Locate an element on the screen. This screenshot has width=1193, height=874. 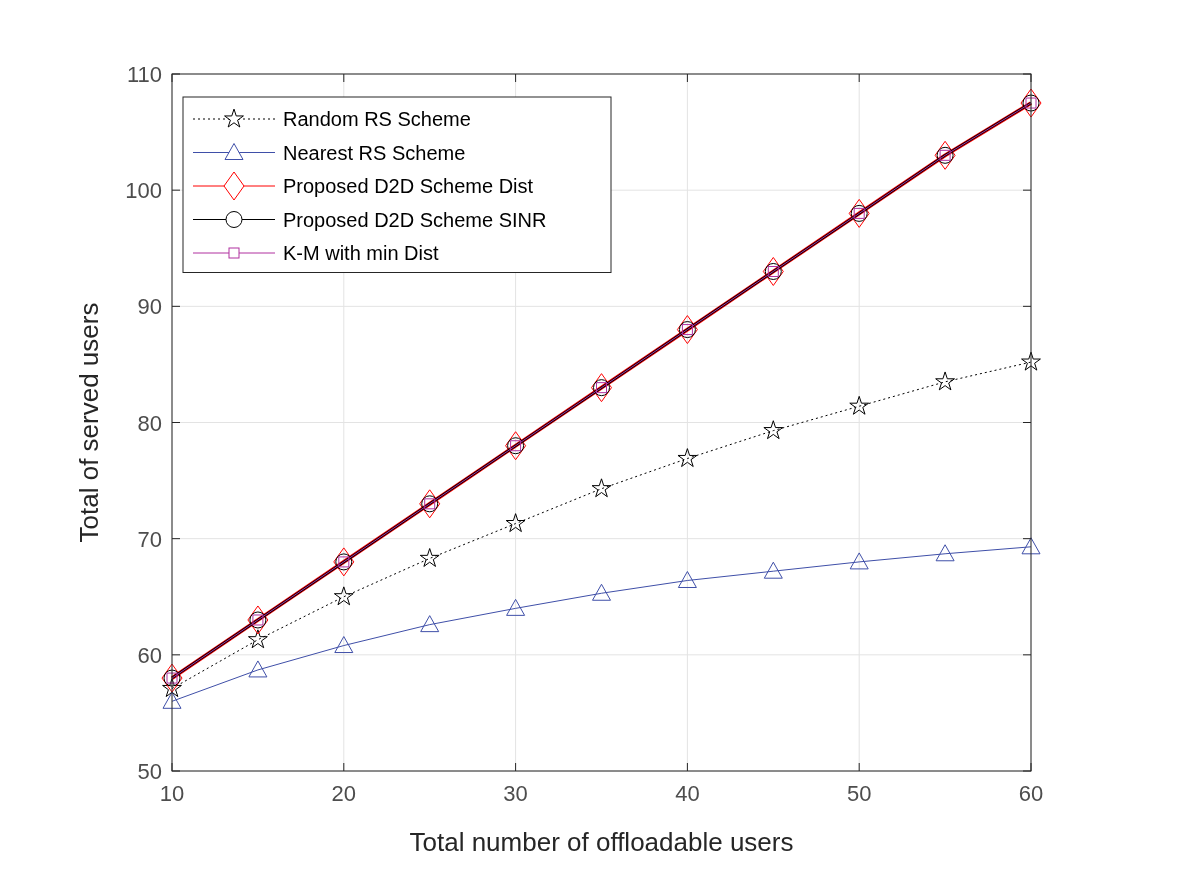
y-tick-label: 50 is located at coordinates (149, 771).